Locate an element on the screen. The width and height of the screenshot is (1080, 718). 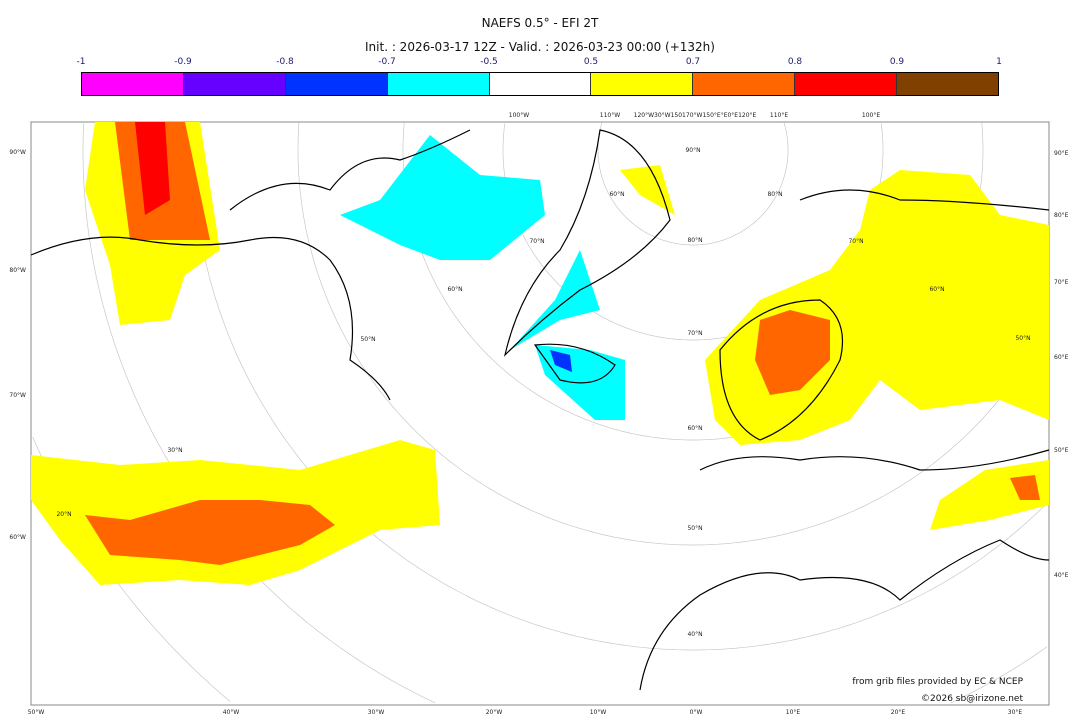
chart-title: NAEFS 0.5° - EFI 2T is located at coordinates (540, 23).